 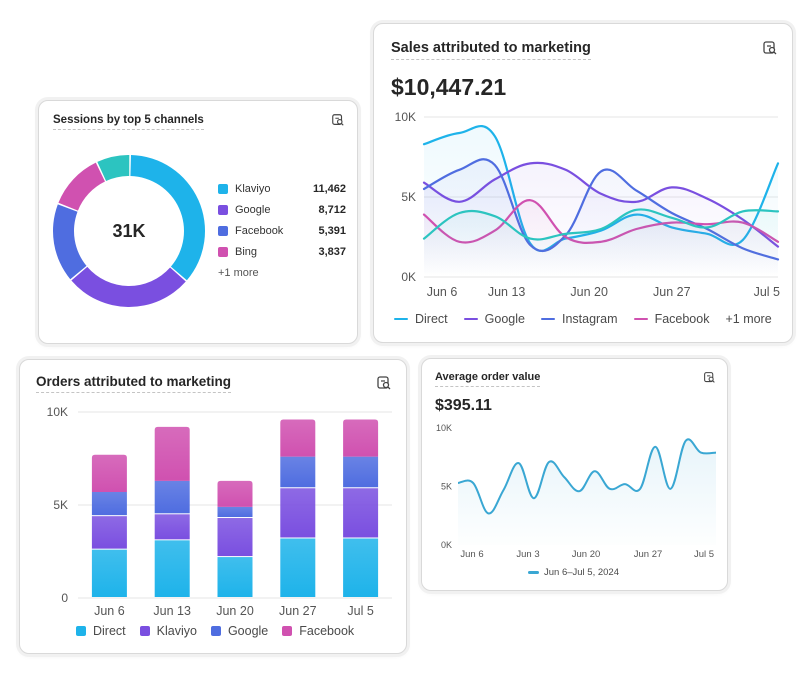 I want to click on legend-item-period: Jun 6–Jul 5, 2024, so click(x=573, y=572).